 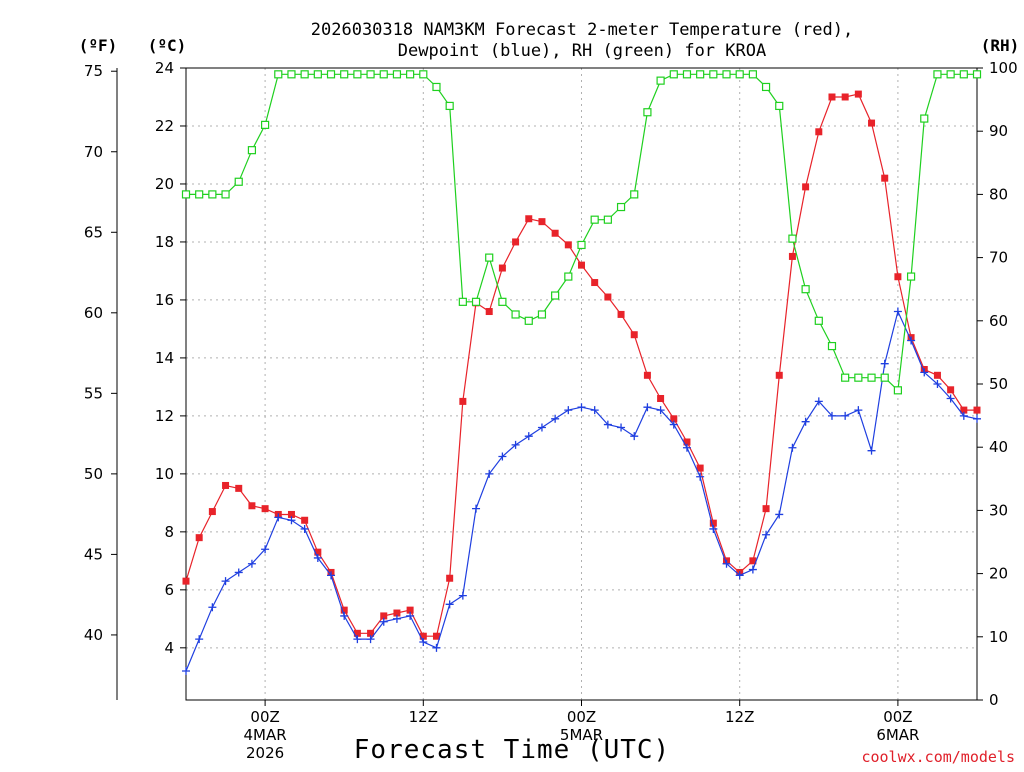 I want to click on rh-unit-label: (RH), so click(x=1000, y=45).